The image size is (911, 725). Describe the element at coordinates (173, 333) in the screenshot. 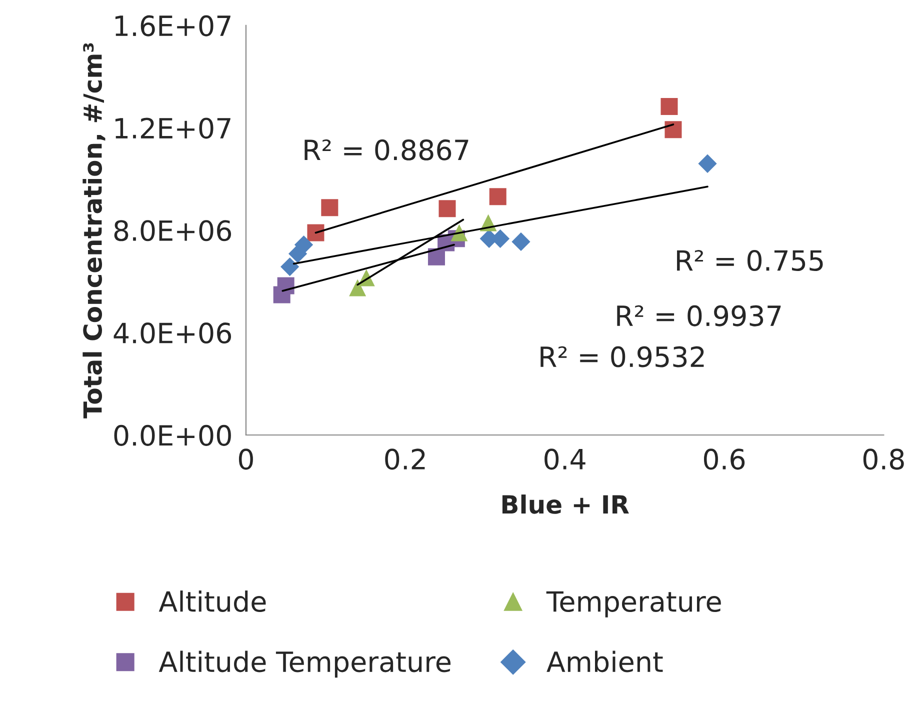

I see `y-tick-label: 4.0E+06` at that location.